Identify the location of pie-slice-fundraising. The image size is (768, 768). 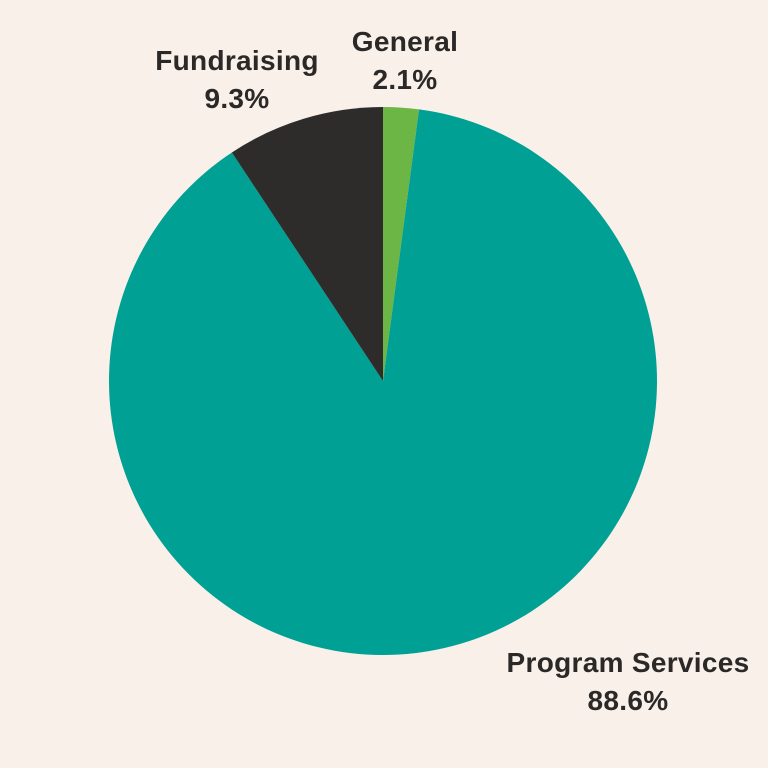
(307, 244).